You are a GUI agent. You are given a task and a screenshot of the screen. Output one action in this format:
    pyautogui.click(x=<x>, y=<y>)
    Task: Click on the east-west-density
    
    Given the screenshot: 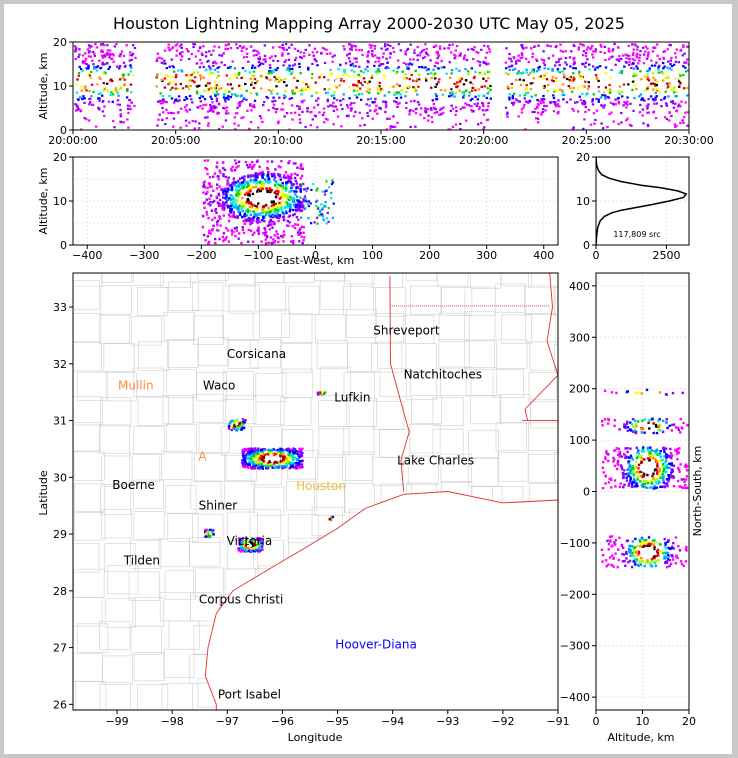 What is the action you would take?
    pyautogui.click(x=268, y=202)
    